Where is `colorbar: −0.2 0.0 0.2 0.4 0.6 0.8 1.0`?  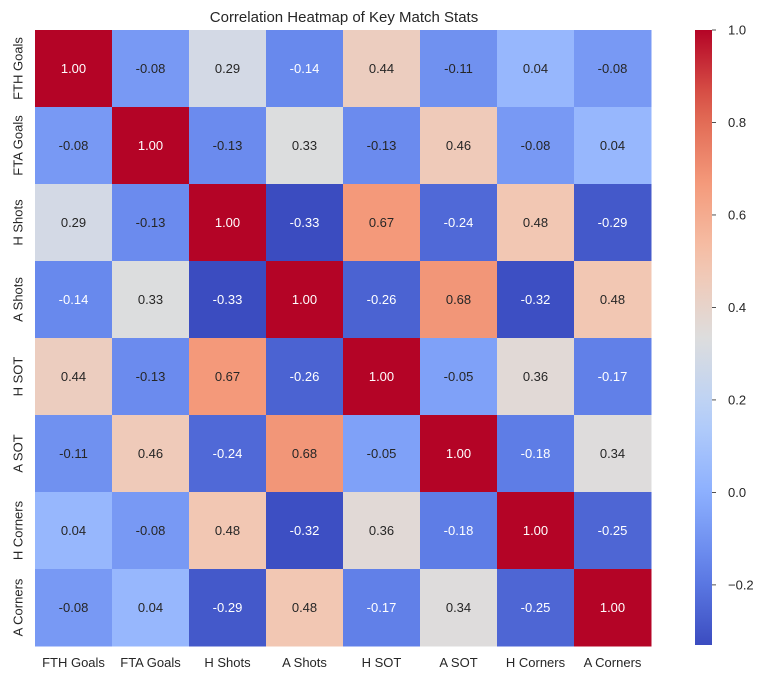 colorbar: −0.2 0.0 0.2 0.4 0.6 0.8 1.0 is located at coordinates (724, 334).